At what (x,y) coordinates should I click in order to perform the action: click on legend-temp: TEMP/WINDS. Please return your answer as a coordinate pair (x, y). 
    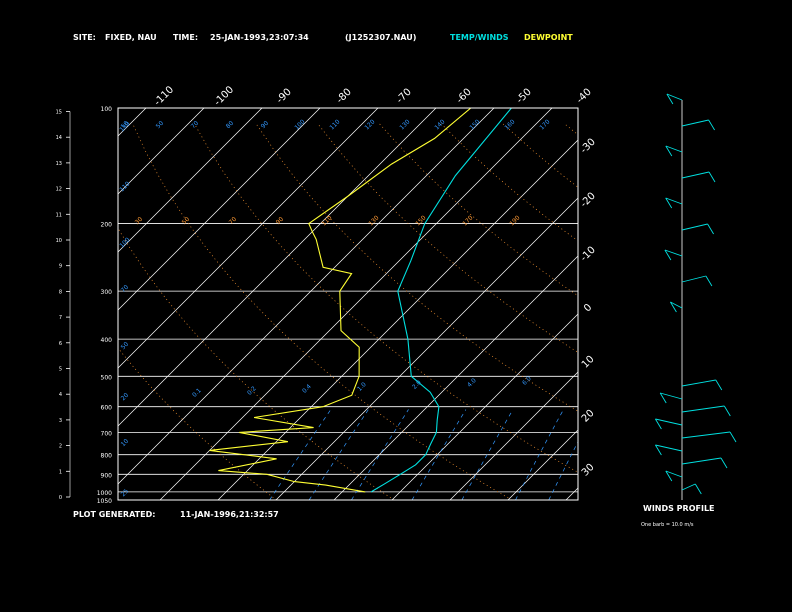
    Looking at the image, I should click on (479, 37).